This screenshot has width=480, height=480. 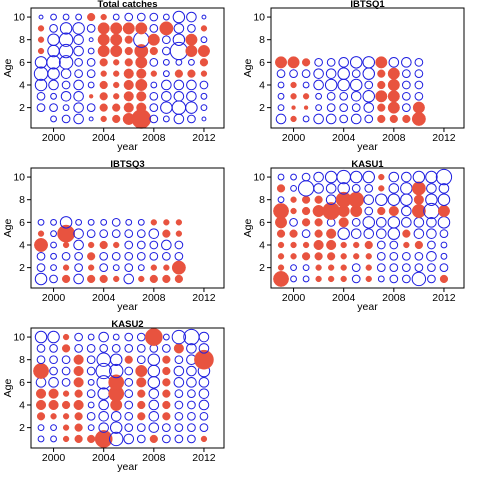 I want to click on panel-title: KASU1, so click(x=367, y=164).